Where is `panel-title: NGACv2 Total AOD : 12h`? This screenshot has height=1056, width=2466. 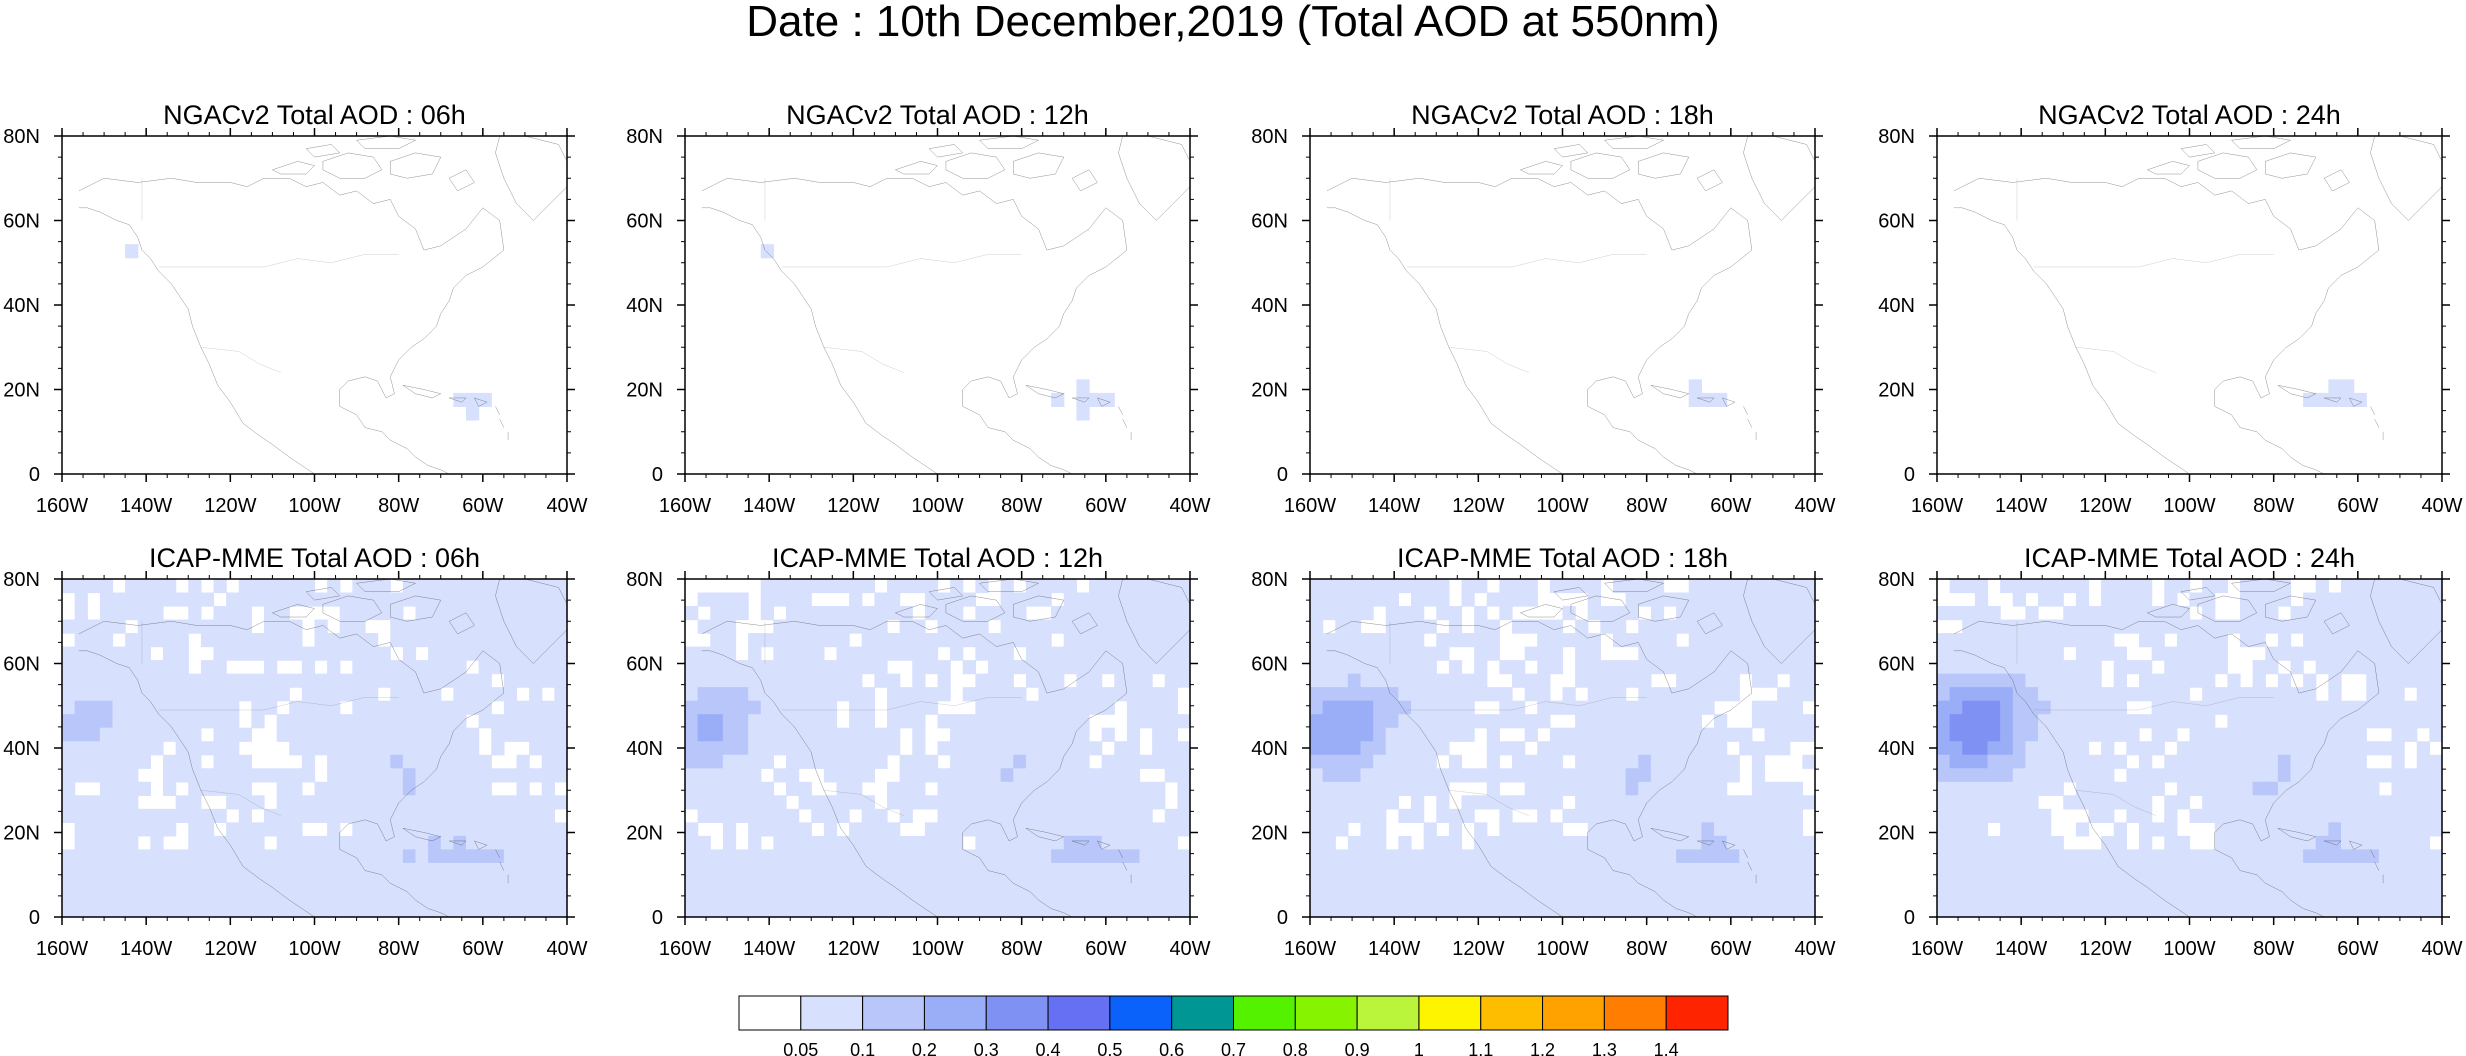 panel-title: NGACv2 Total AOD : 12h is located at coordinates (937, 115).